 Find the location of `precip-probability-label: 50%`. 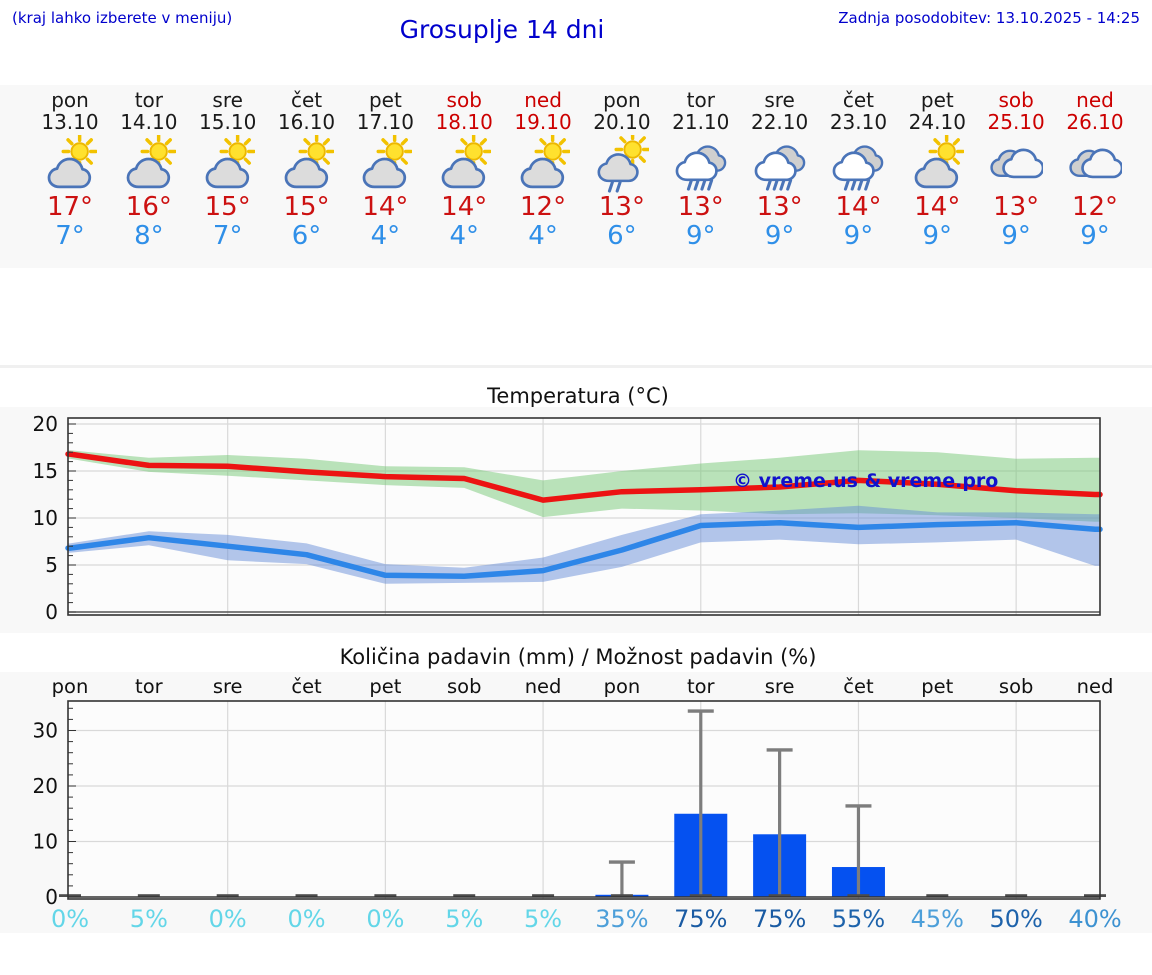

precip-probability-label: 50% is located at coordinates (1015, 919).